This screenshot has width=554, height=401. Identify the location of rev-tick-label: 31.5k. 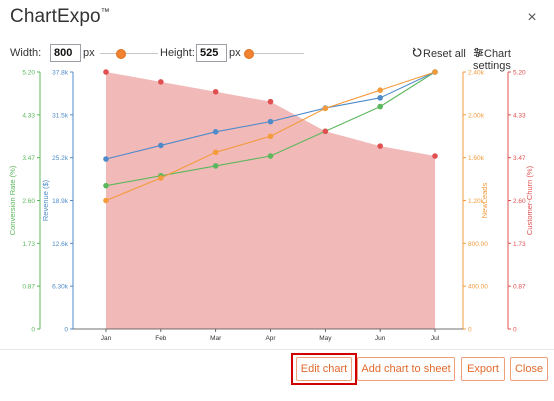
(60, 115).